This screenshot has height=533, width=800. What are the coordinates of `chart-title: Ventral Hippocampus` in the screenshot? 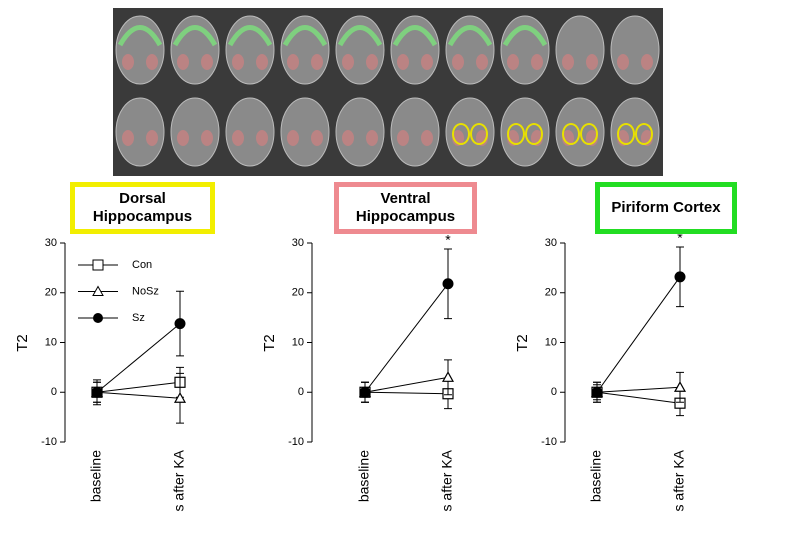 It's located at (405, 208).